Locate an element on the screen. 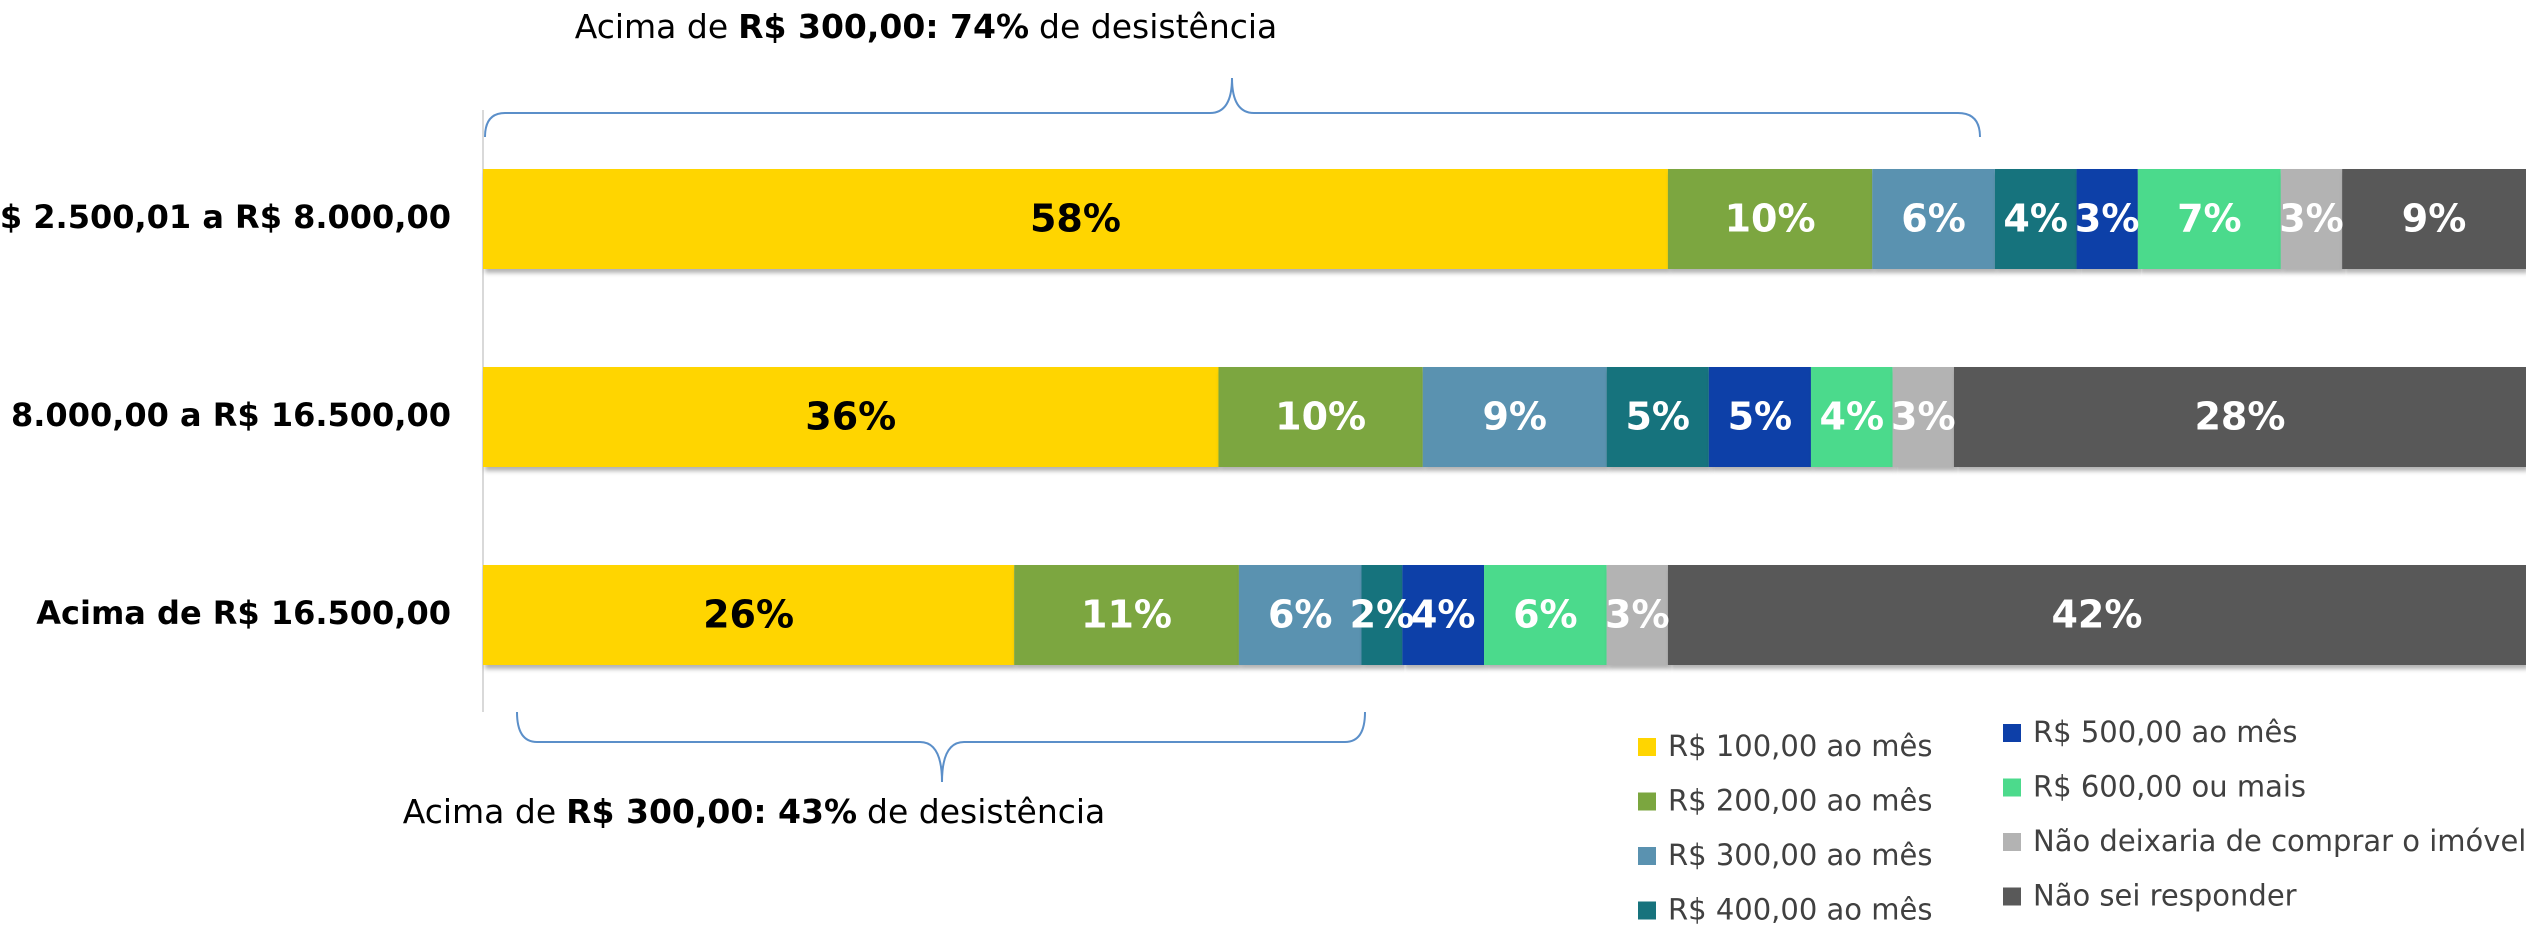 This screenshot has width=2526, height=925. value-label: 42% is located at coordinates (2096, 615).